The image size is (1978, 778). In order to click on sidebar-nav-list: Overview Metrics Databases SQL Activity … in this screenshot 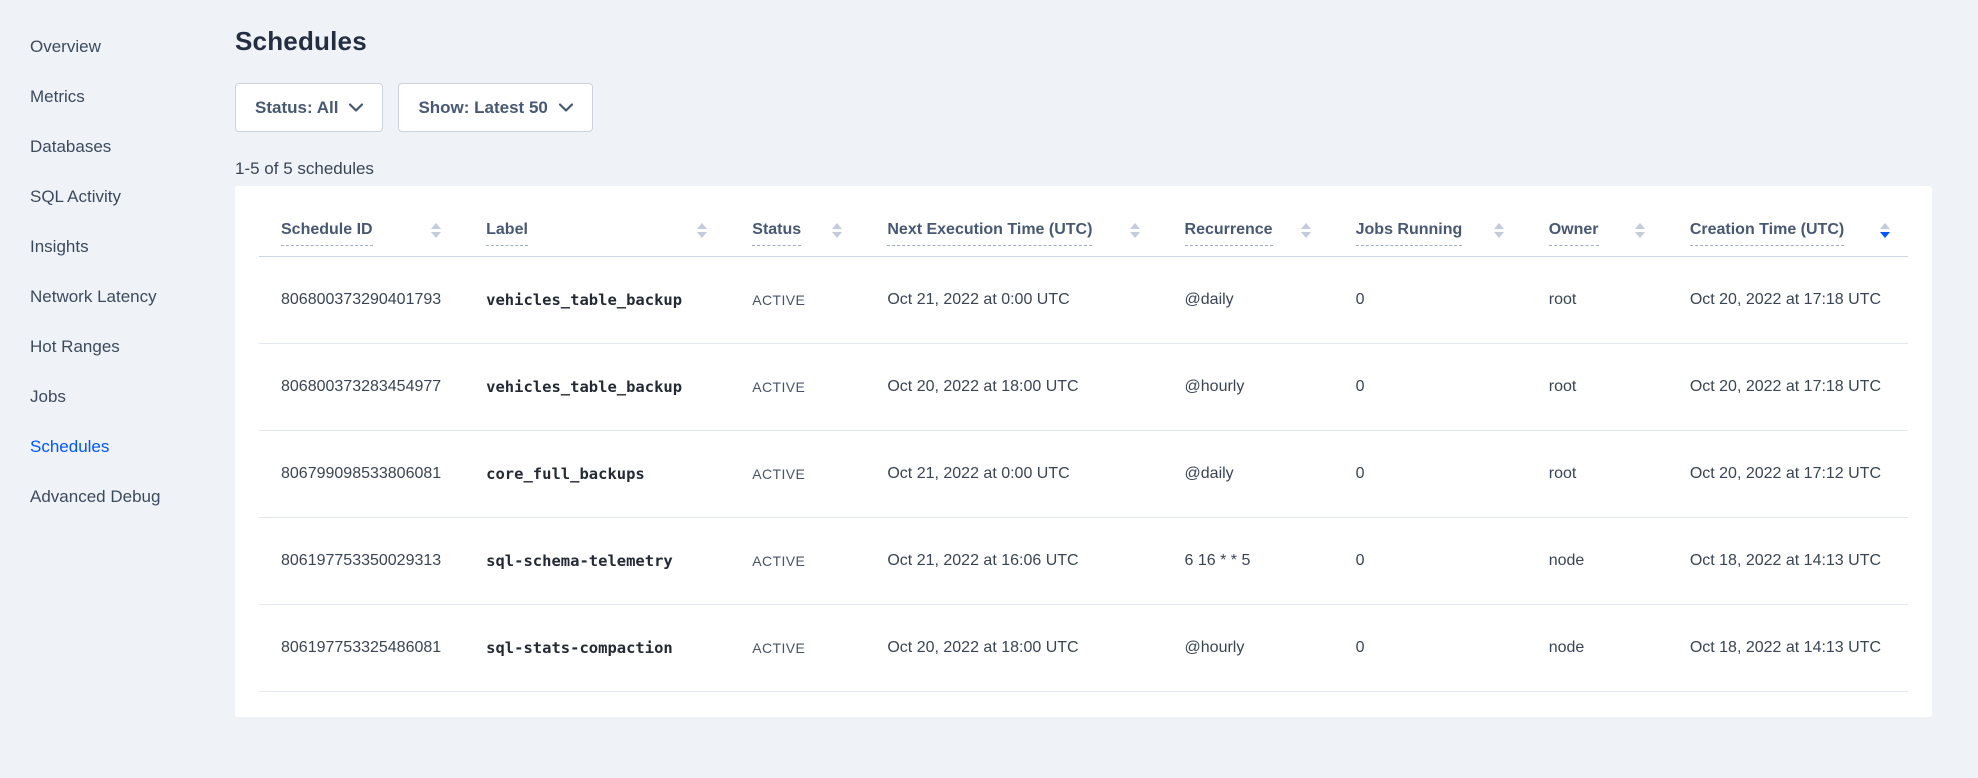, I will do `click(117, 272)`.